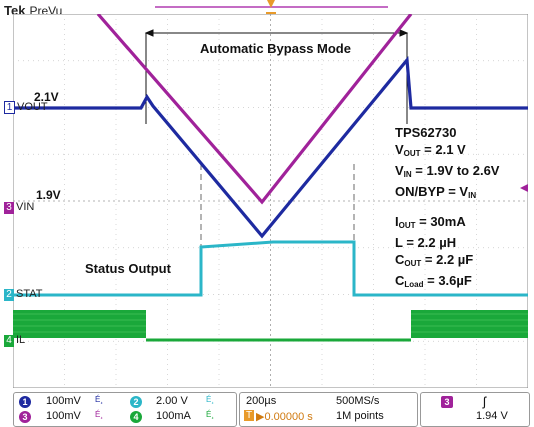 This screenshot has height=427, width=534. What do you see at coordinates (447, 402) in the screenshot?
I see `trigger-source-badge: 3` at bounding box center [447, 402].